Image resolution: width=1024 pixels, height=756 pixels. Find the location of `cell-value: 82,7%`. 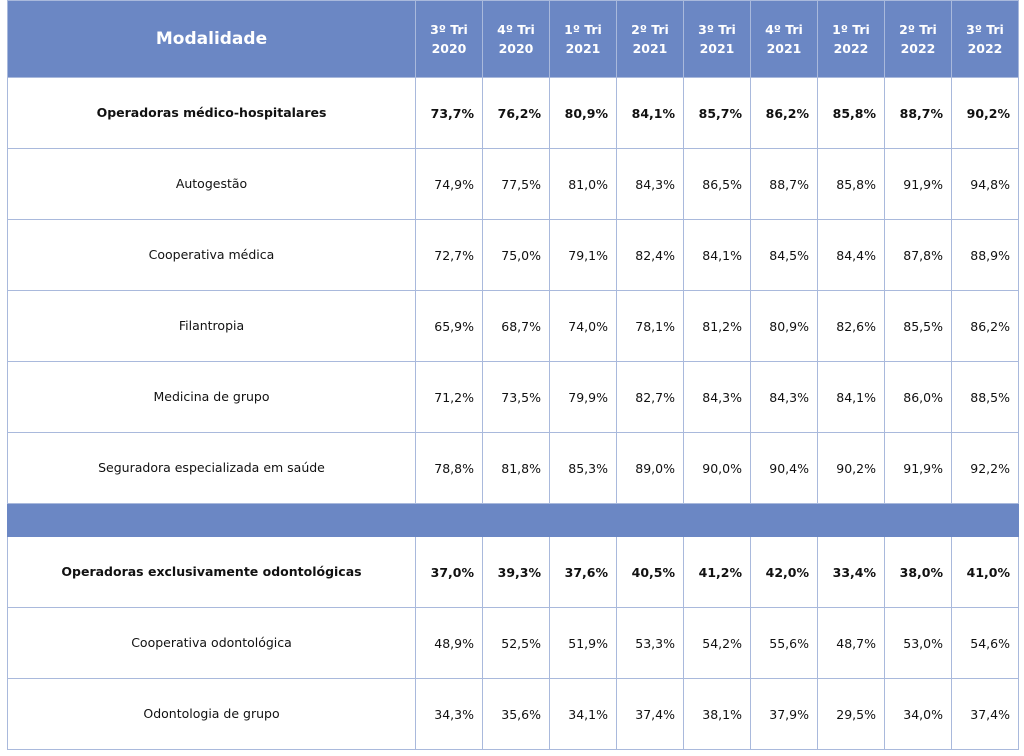

cell-value: 82,7% is located at coordinates (650, 397).